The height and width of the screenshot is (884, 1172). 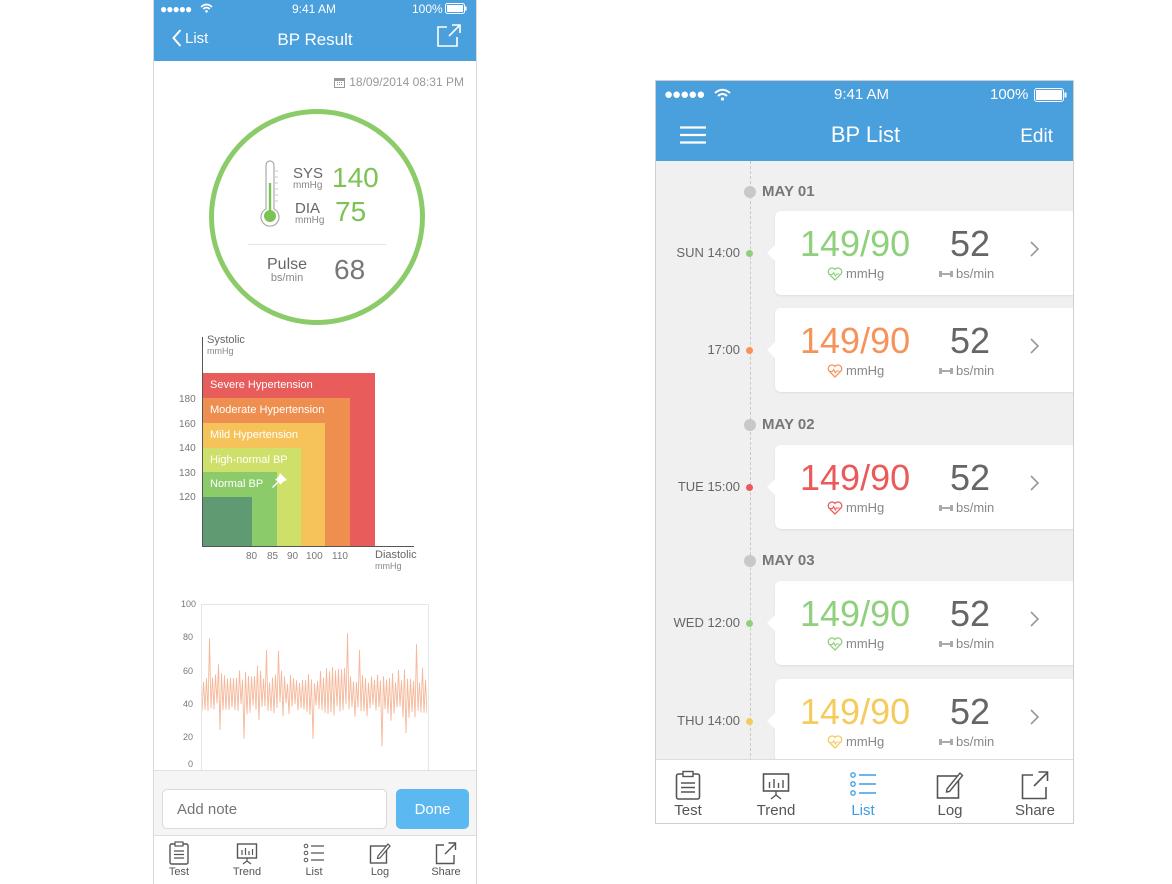 I want to click on calendar-icon, so click(x=340, y=82).